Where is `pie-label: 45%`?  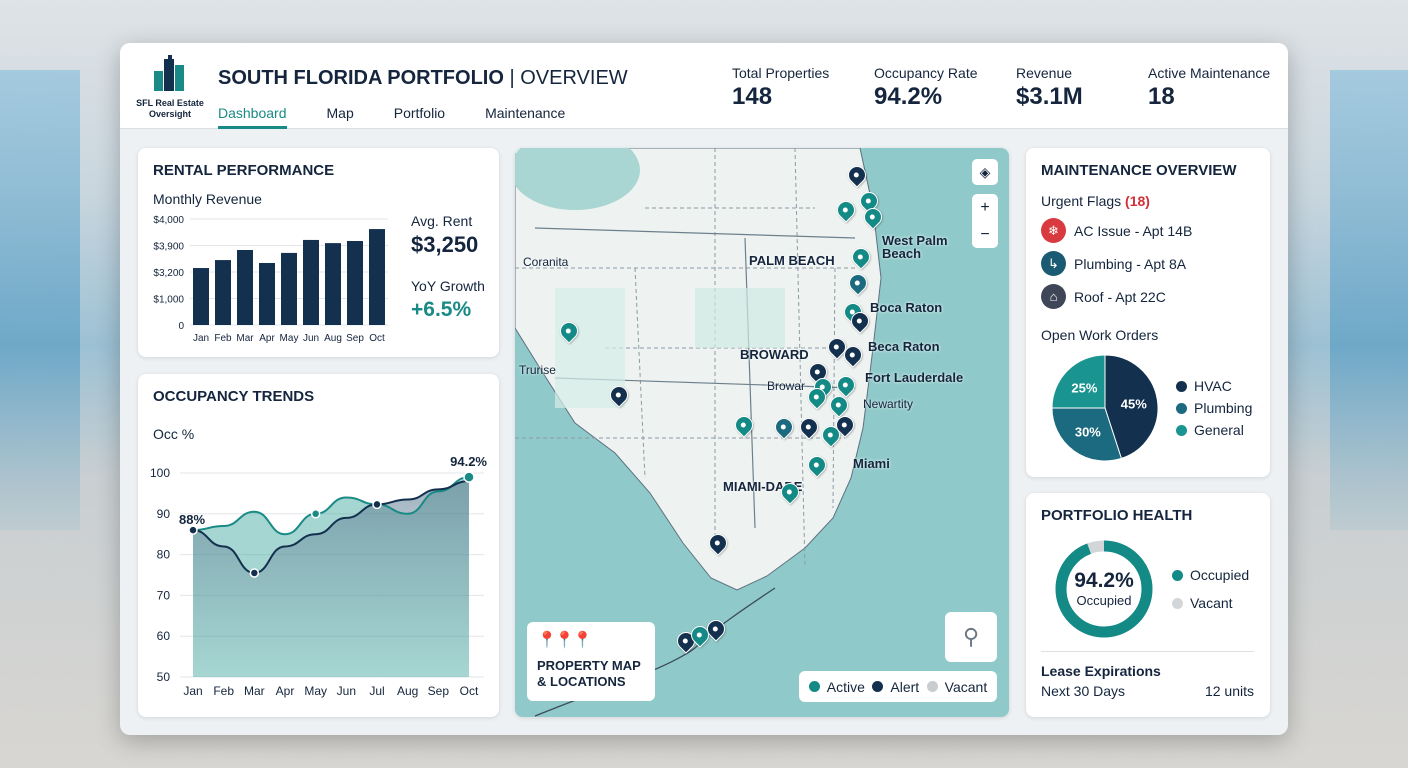
pie-label: 45% is located at coordinates (1134, 403).